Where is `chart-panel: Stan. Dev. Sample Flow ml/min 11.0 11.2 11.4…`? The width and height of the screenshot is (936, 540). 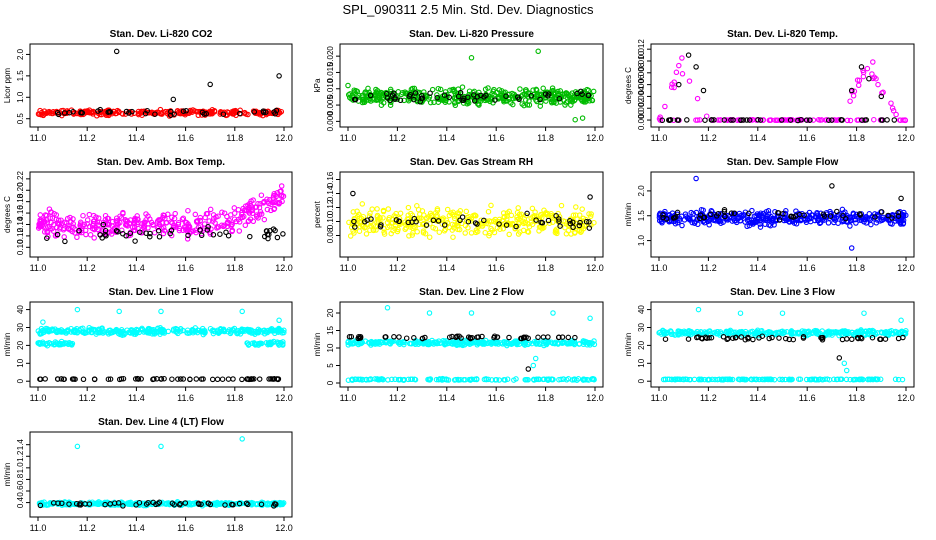 chart-panel: Stan. Dev. Sample Flow ml/min 11.0 11.2 11.4… is located at coordinates (769, 215).